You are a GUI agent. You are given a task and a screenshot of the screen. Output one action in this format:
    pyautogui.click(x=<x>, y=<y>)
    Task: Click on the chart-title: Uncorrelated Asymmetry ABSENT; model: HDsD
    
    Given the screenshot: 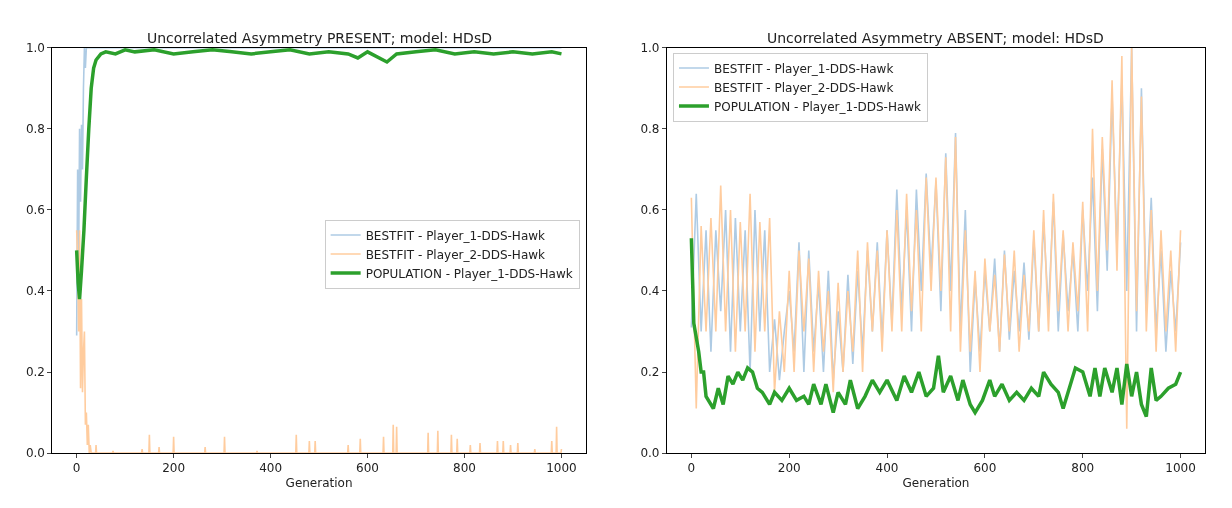 What is the action you would take?
    pyautogui.click(x=935, y=38)
    